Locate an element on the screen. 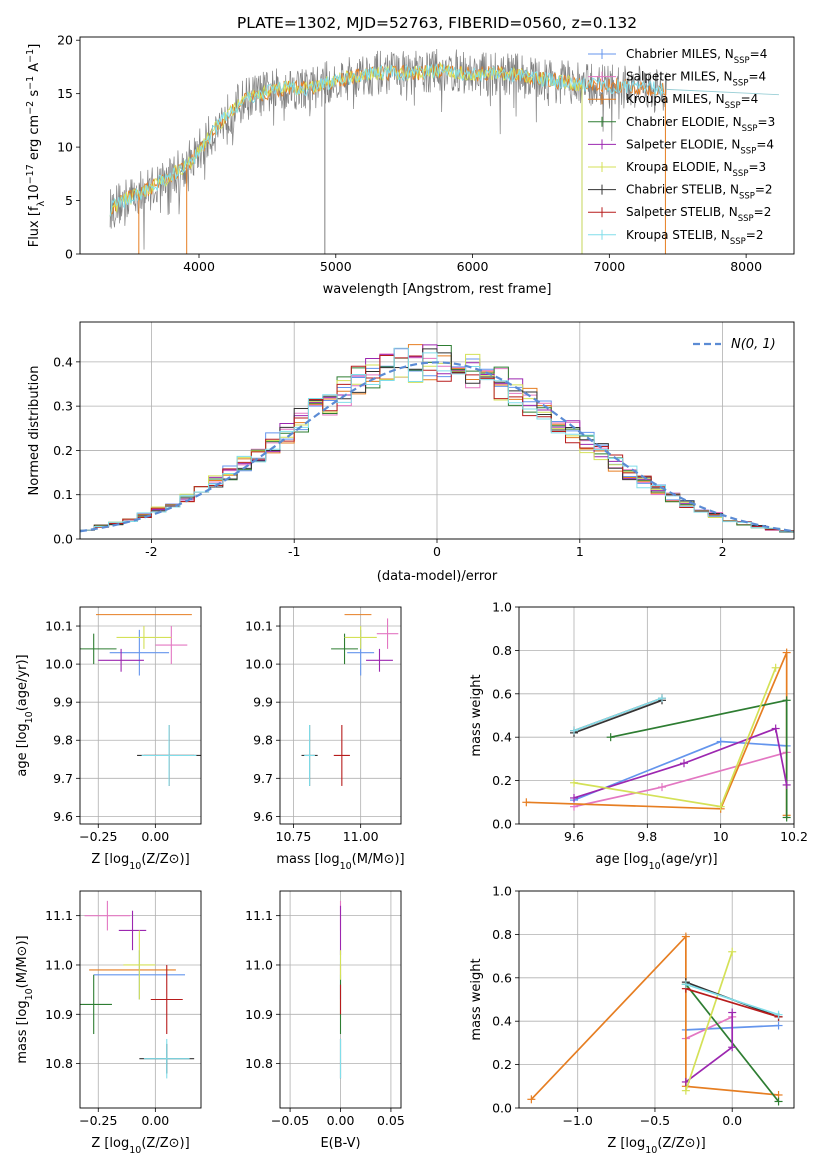 The image size is (819, 1170). x-tick-label: 4000 is located at coordinates (199, 266).